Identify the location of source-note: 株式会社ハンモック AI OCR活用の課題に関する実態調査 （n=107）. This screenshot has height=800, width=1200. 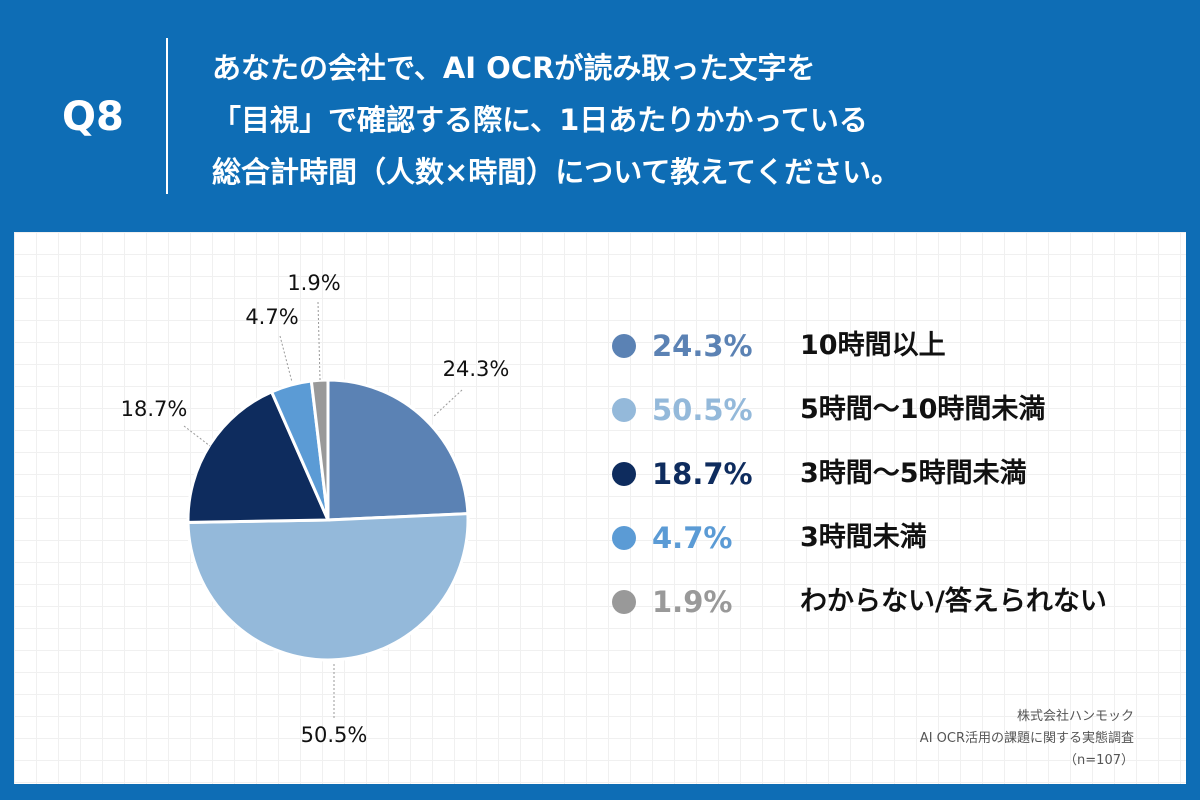
(1027, 739).